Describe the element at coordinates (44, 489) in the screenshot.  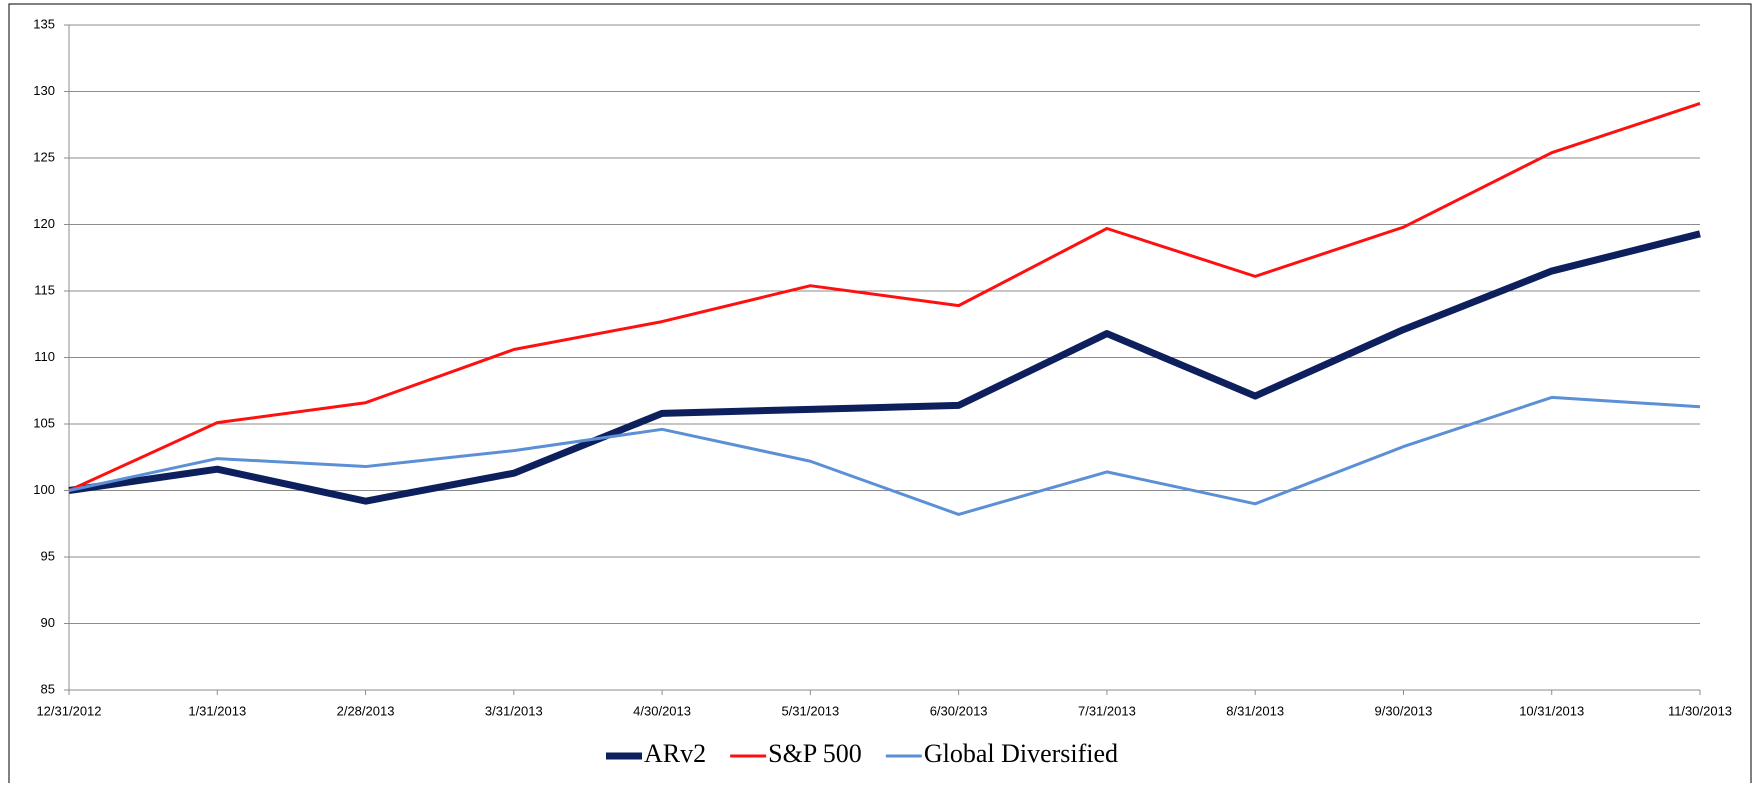
I see `y-tick-label: 100` at that location.